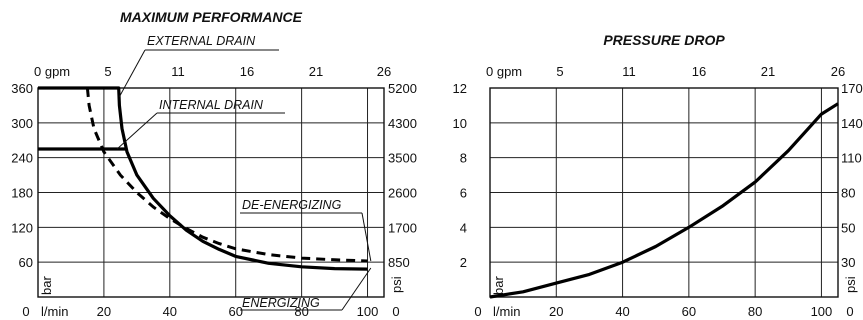  What do you see at coordinates (402, 123) in the screenshot?
I see `chart1-y-right-tick-label: 4300` at bounding box center [402, 123].